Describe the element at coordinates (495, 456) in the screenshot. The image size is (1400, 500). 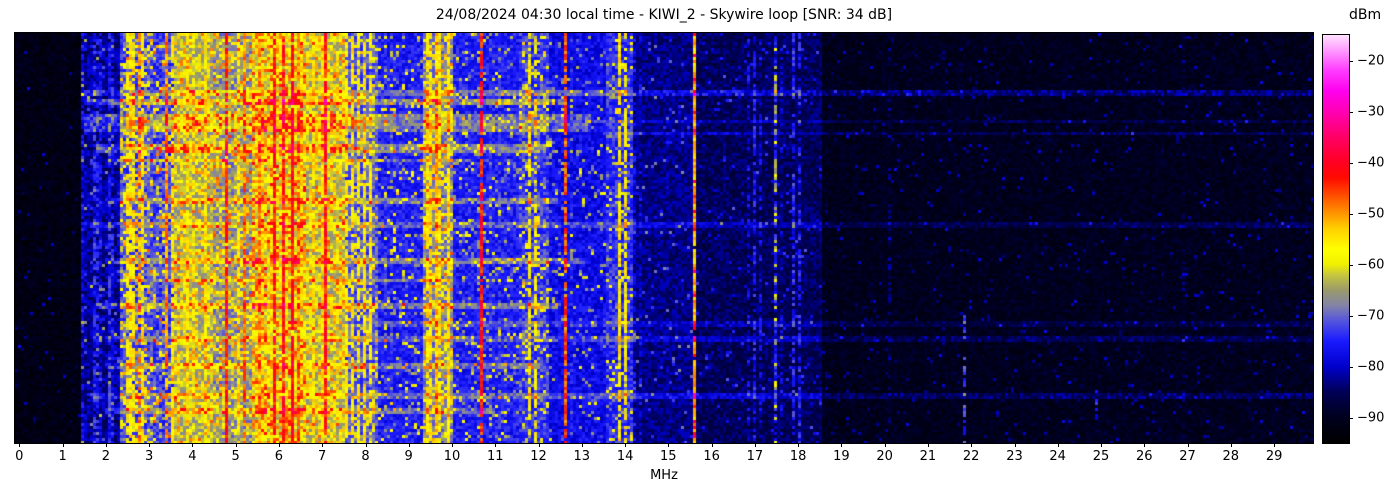
I see `x-tick-label: 11` at that location.